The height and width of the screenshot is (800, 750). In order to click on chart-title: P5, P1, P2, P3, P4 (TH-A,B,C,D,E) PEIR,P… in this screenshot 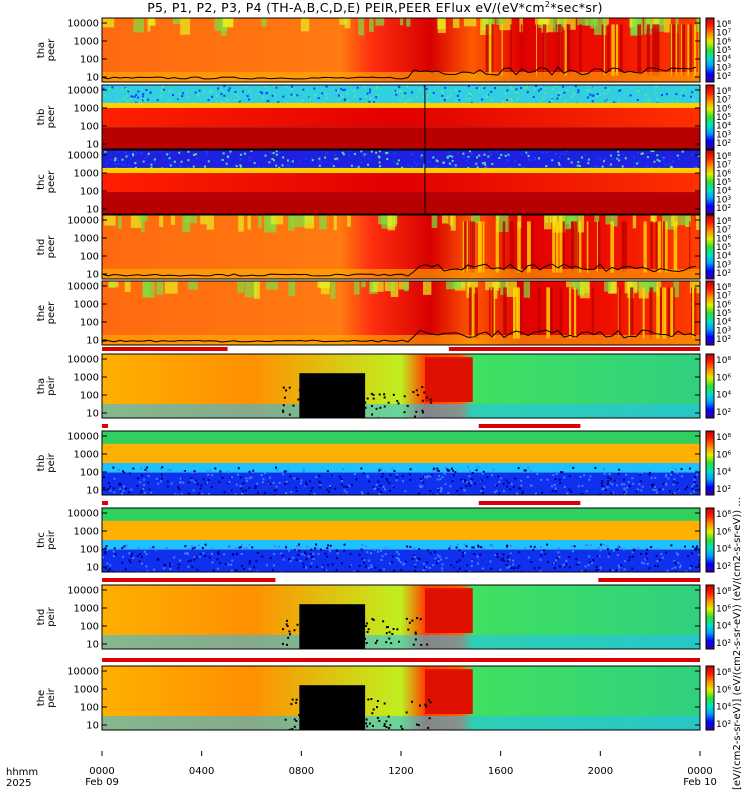, I will do `click(375, 8)`.